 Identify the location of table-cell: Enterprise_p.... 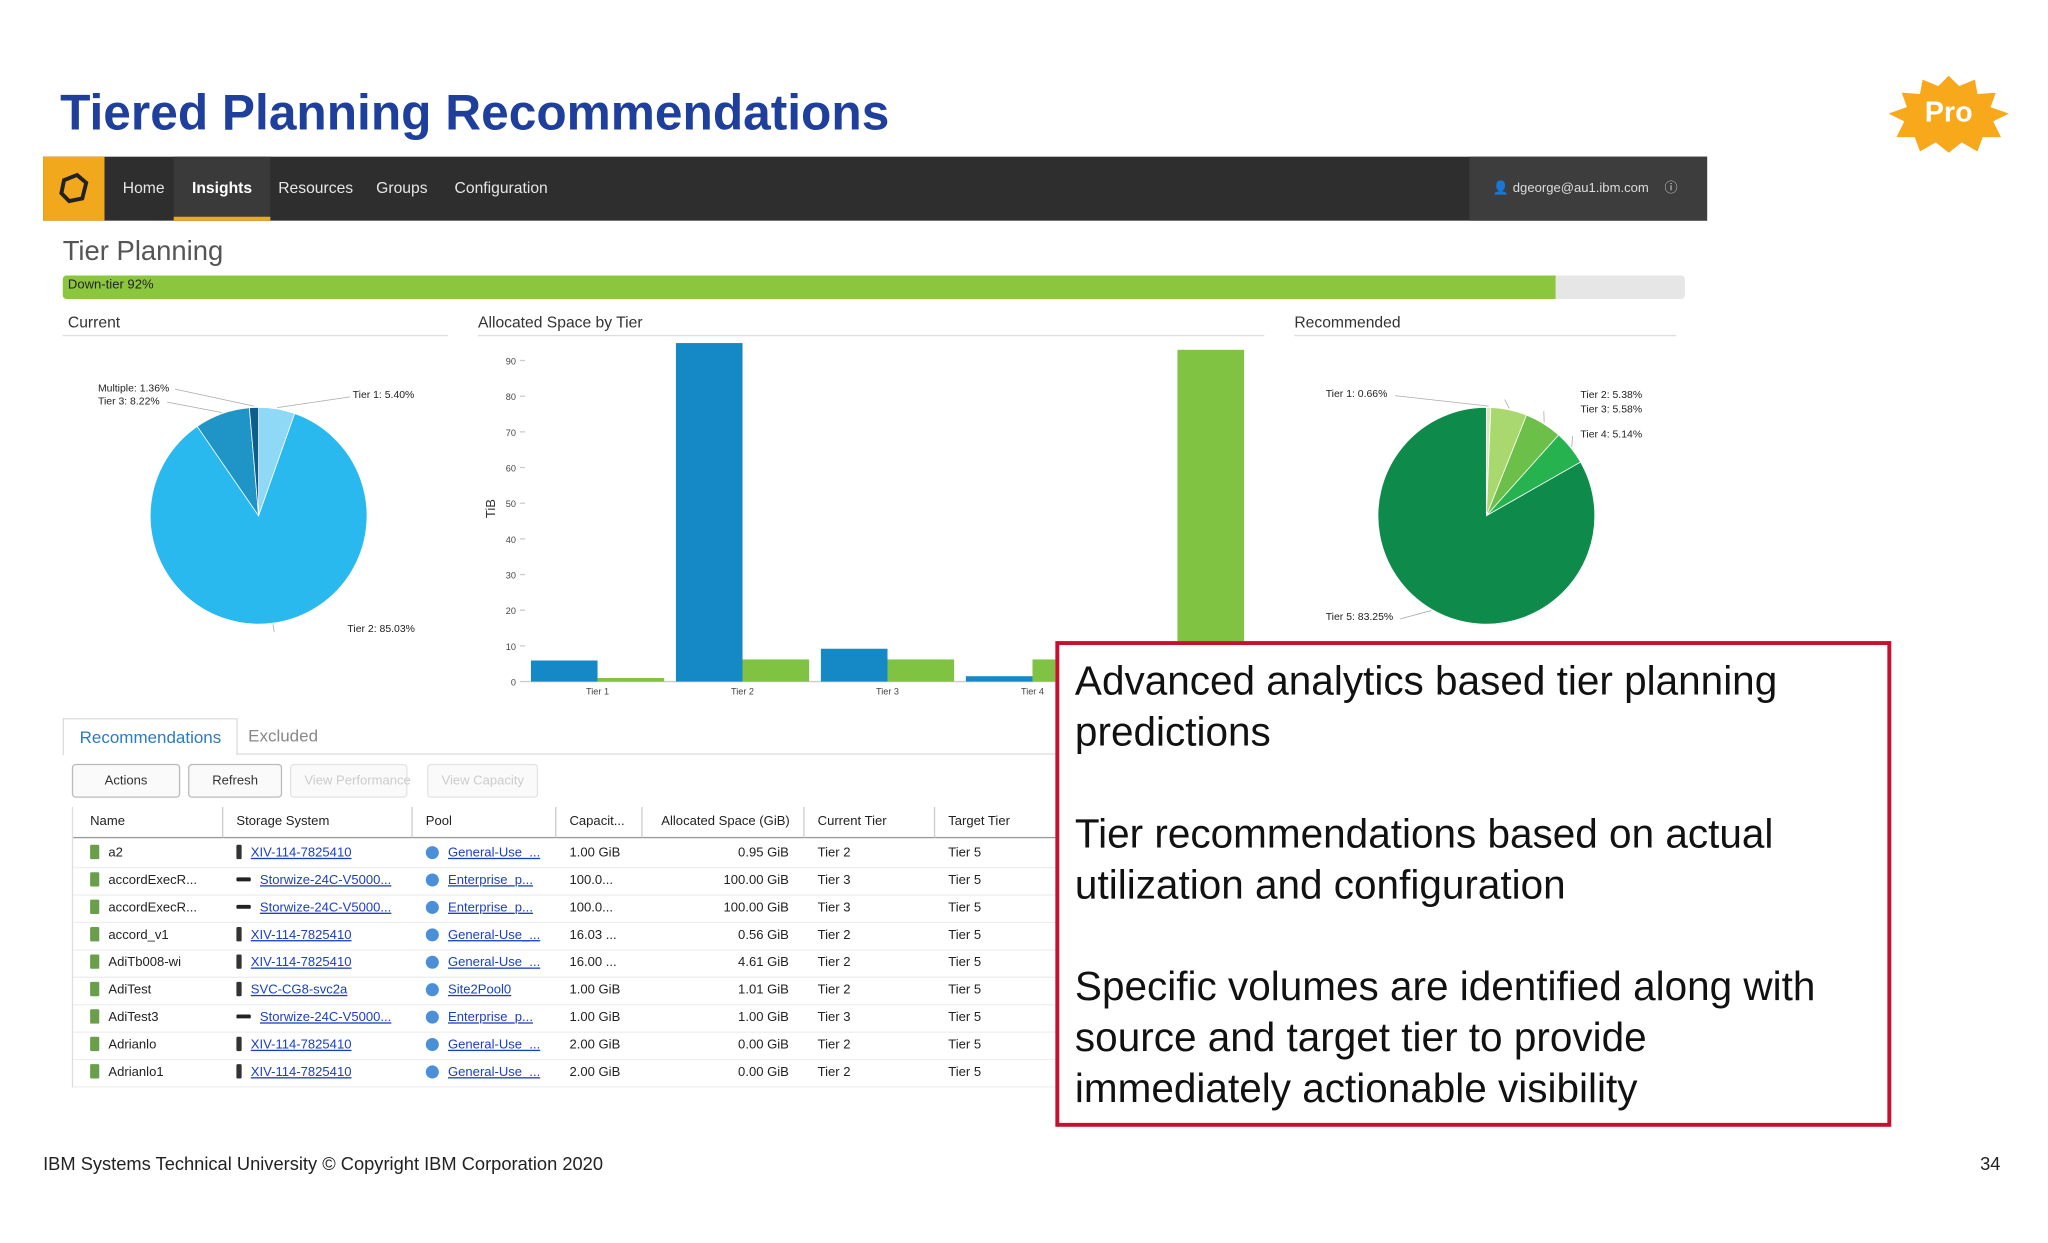
(485, 880).